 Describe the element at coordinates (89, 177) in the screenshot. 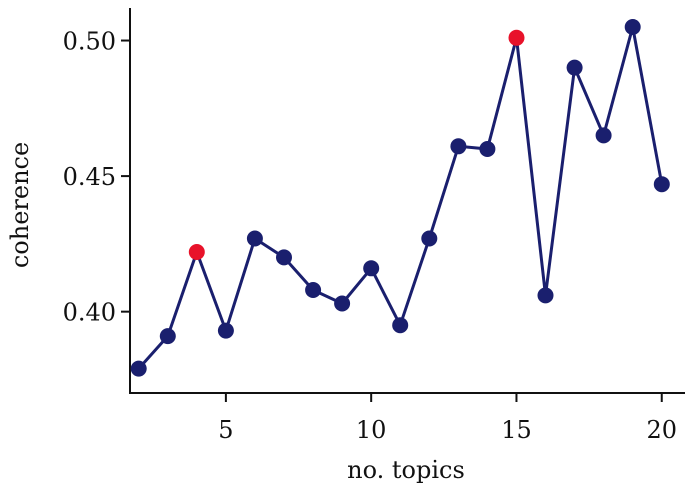

I see `y-tick-label: 0.45` at that location.